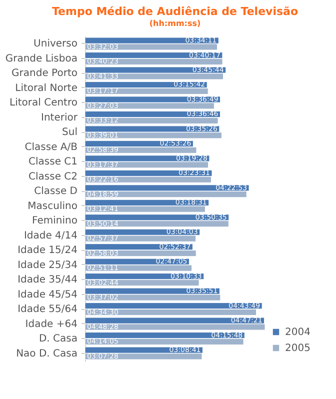  Describe the element at coordinates (297, 348) in the screenshot. I see `legend-label: 2005` at that location.